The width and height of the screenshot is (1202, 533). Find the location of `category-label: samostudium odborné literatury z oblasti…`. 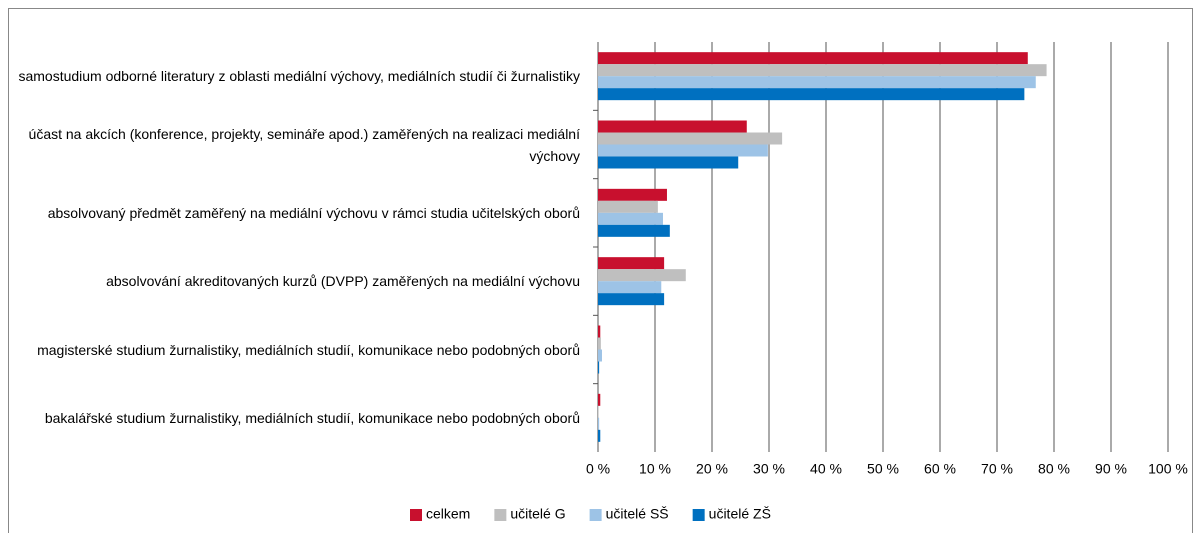

category-label: samostudium odborné literatury z oblasti… is located at coordinates (299, 76).